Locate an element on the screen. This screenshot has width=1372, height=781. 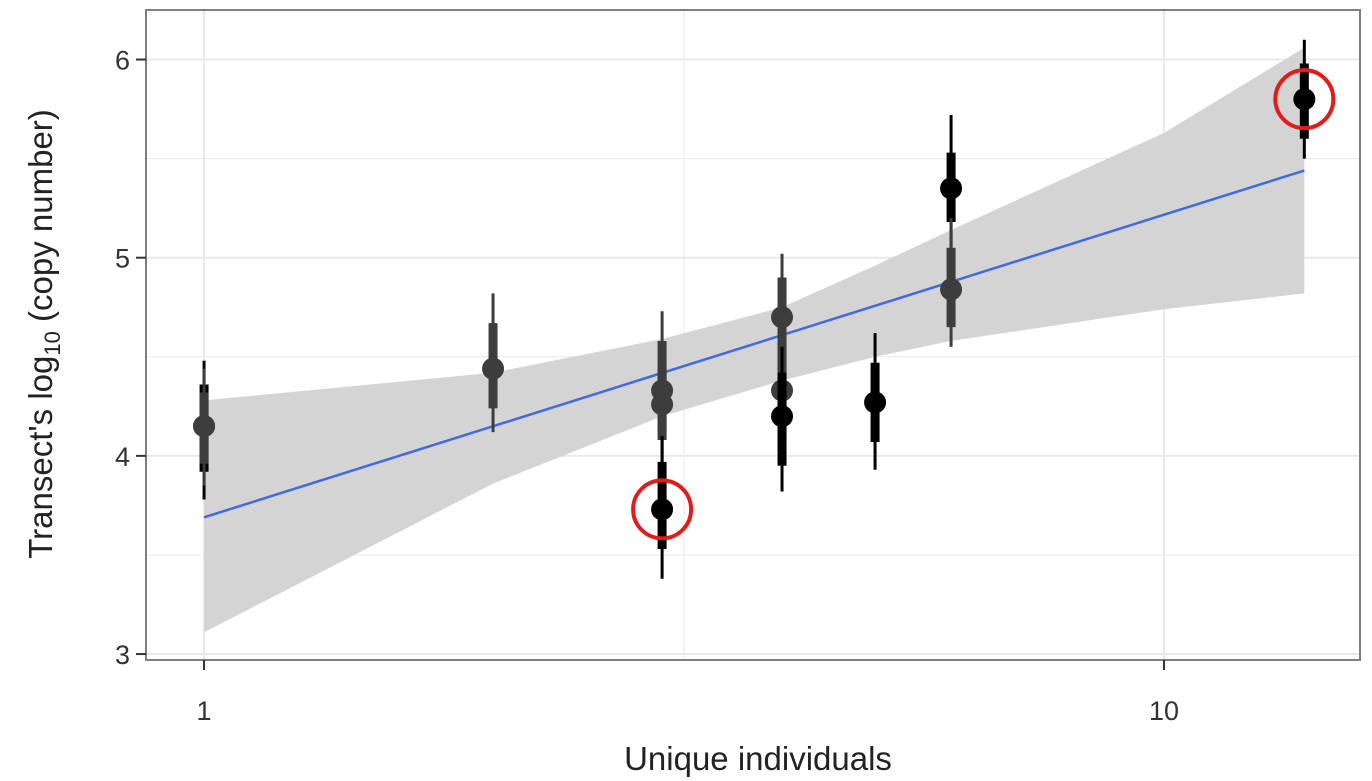
y-tick-label: 3 is located at coordinates (122, 655).